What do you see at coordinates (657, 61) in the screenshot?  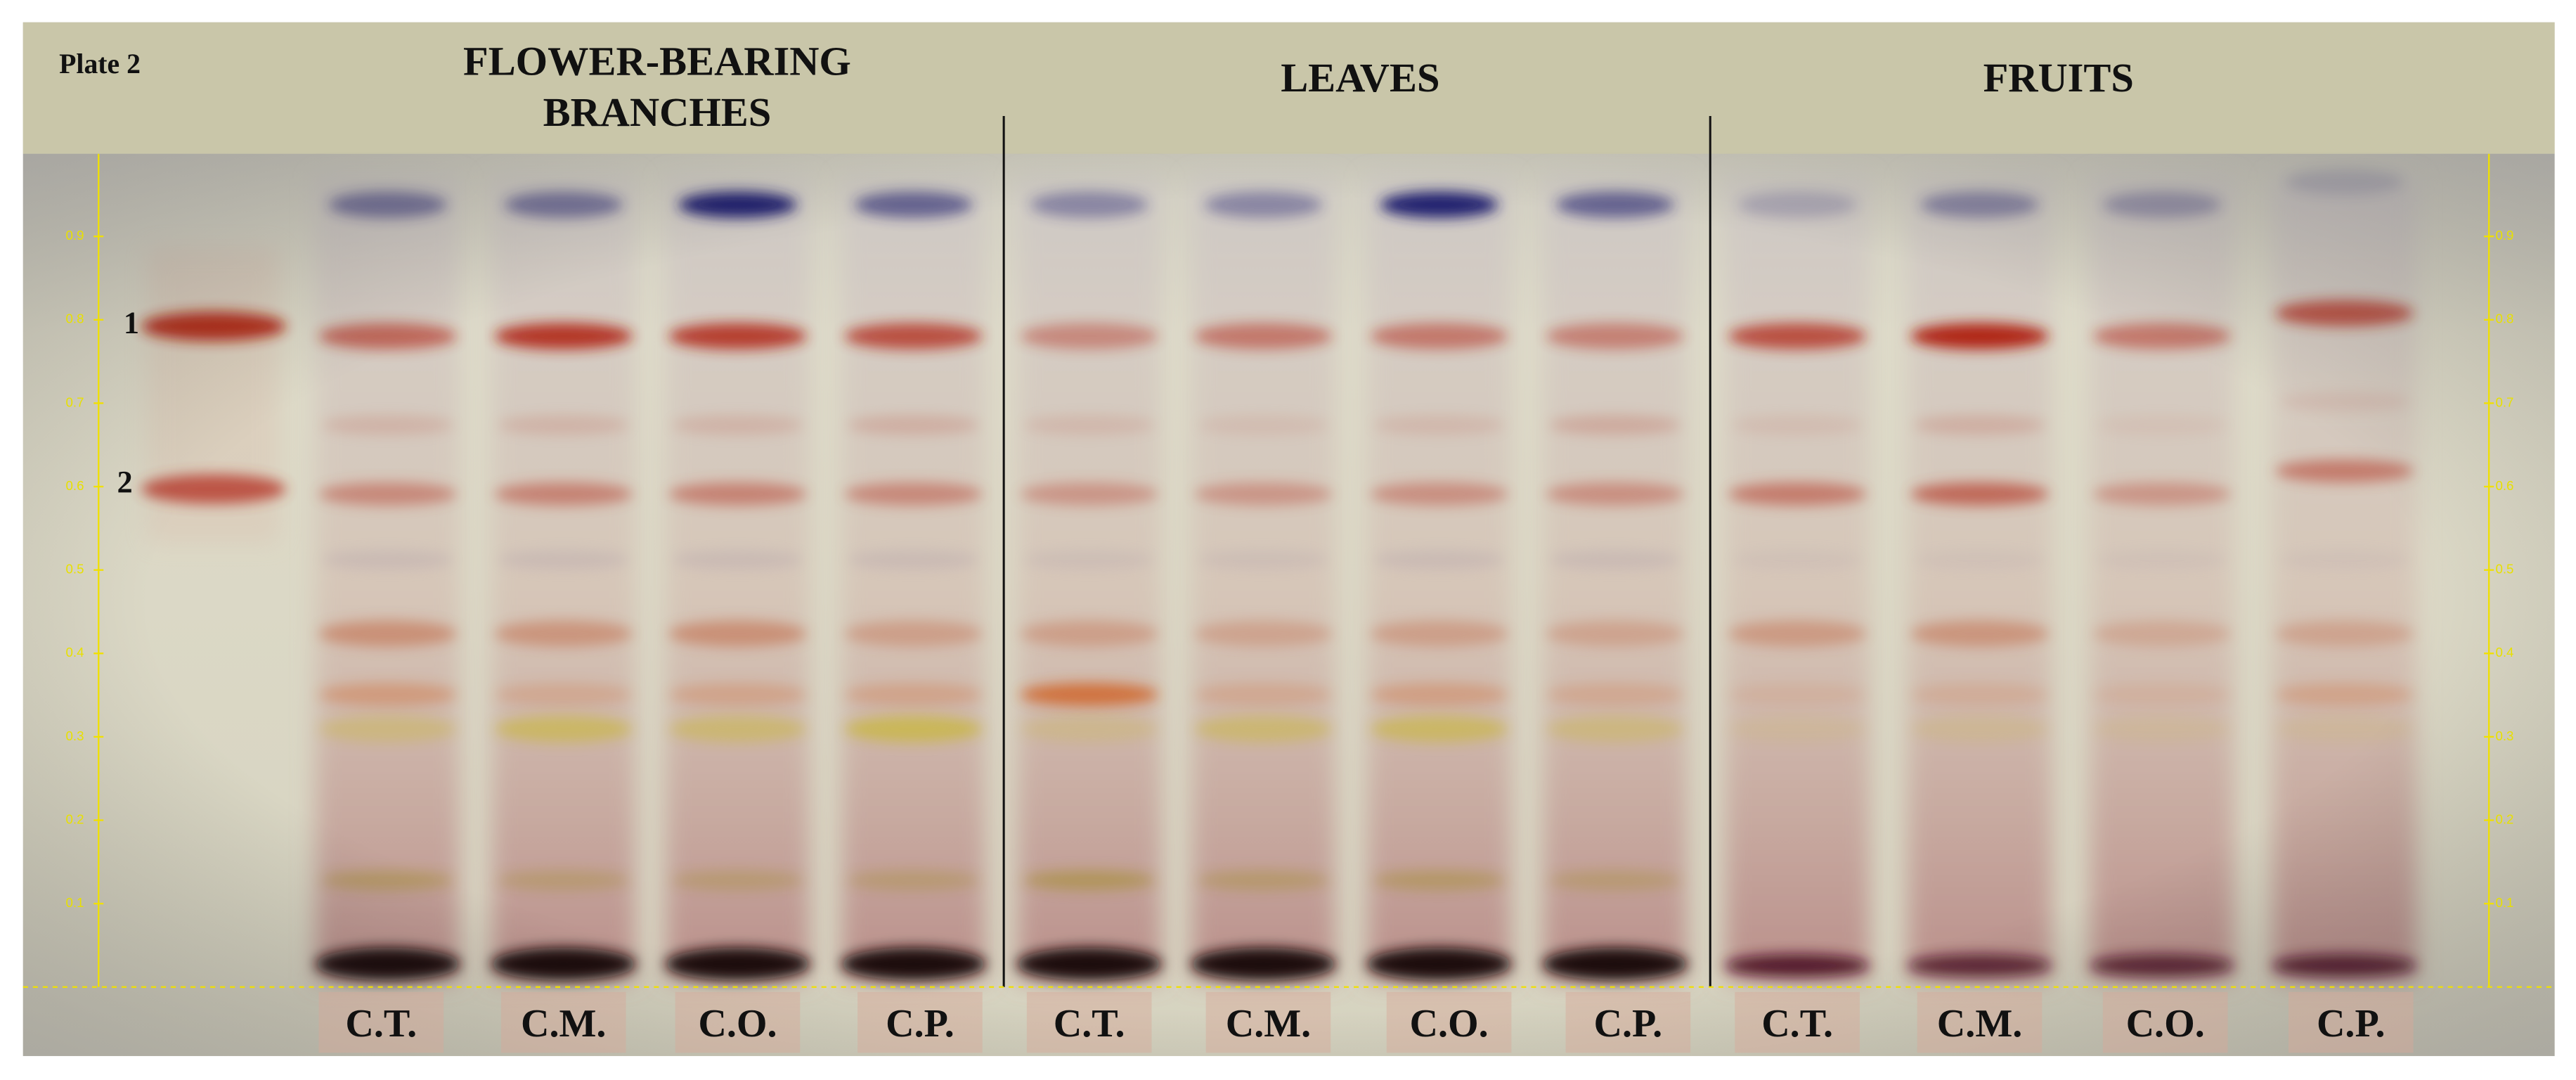 I see `group-title: FLOWER-BEARING` at bounding box center [657, 61].